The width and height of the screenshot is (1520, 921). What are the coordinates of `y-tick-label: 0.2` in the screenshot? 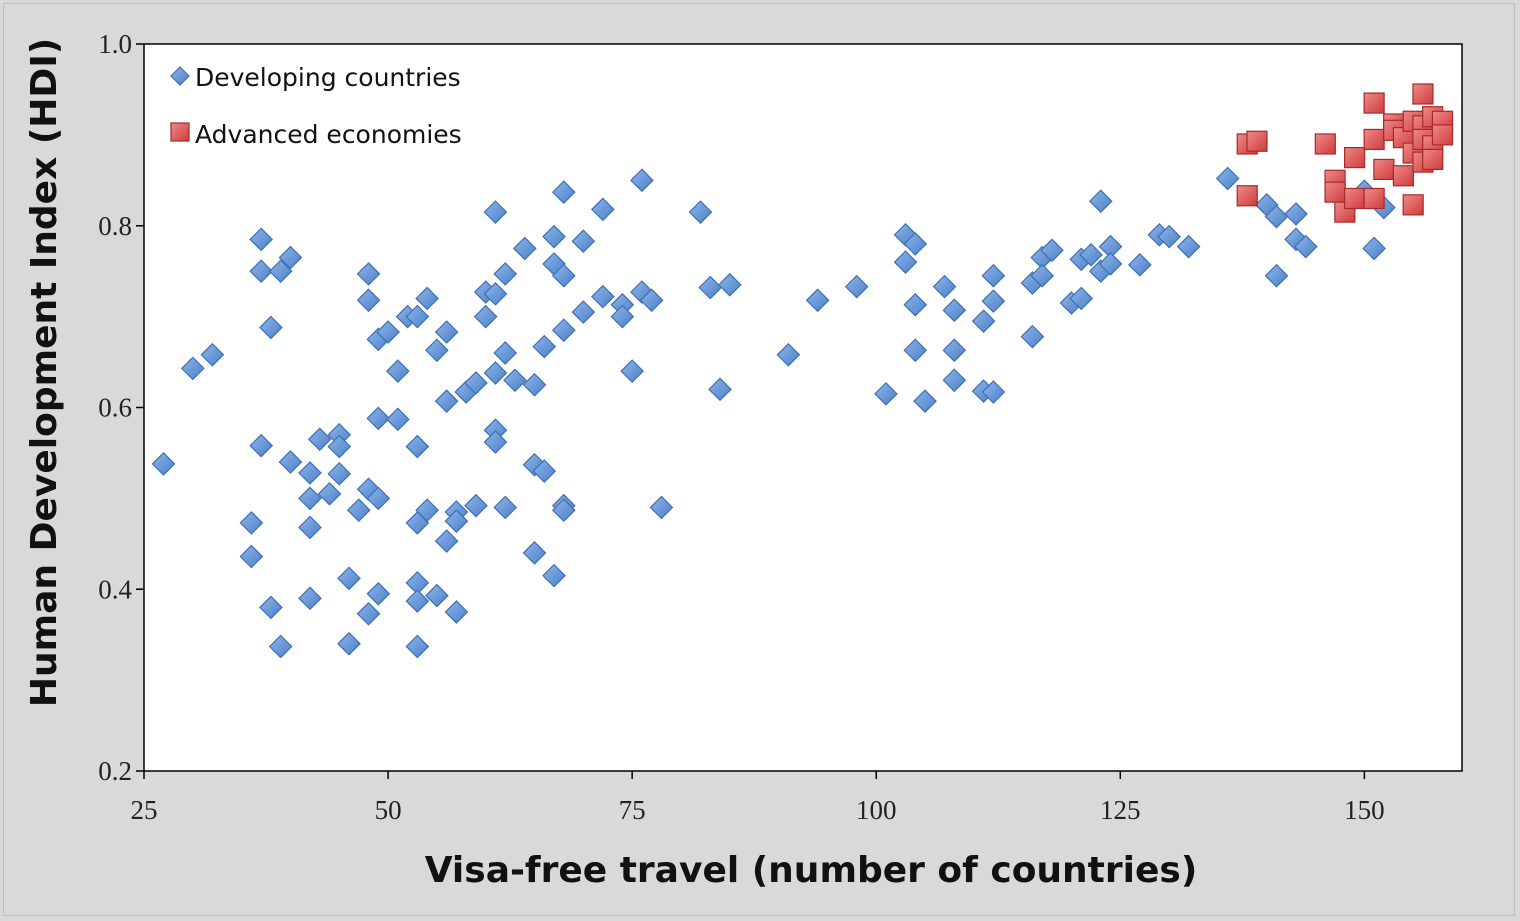 It's located at (115, 771).